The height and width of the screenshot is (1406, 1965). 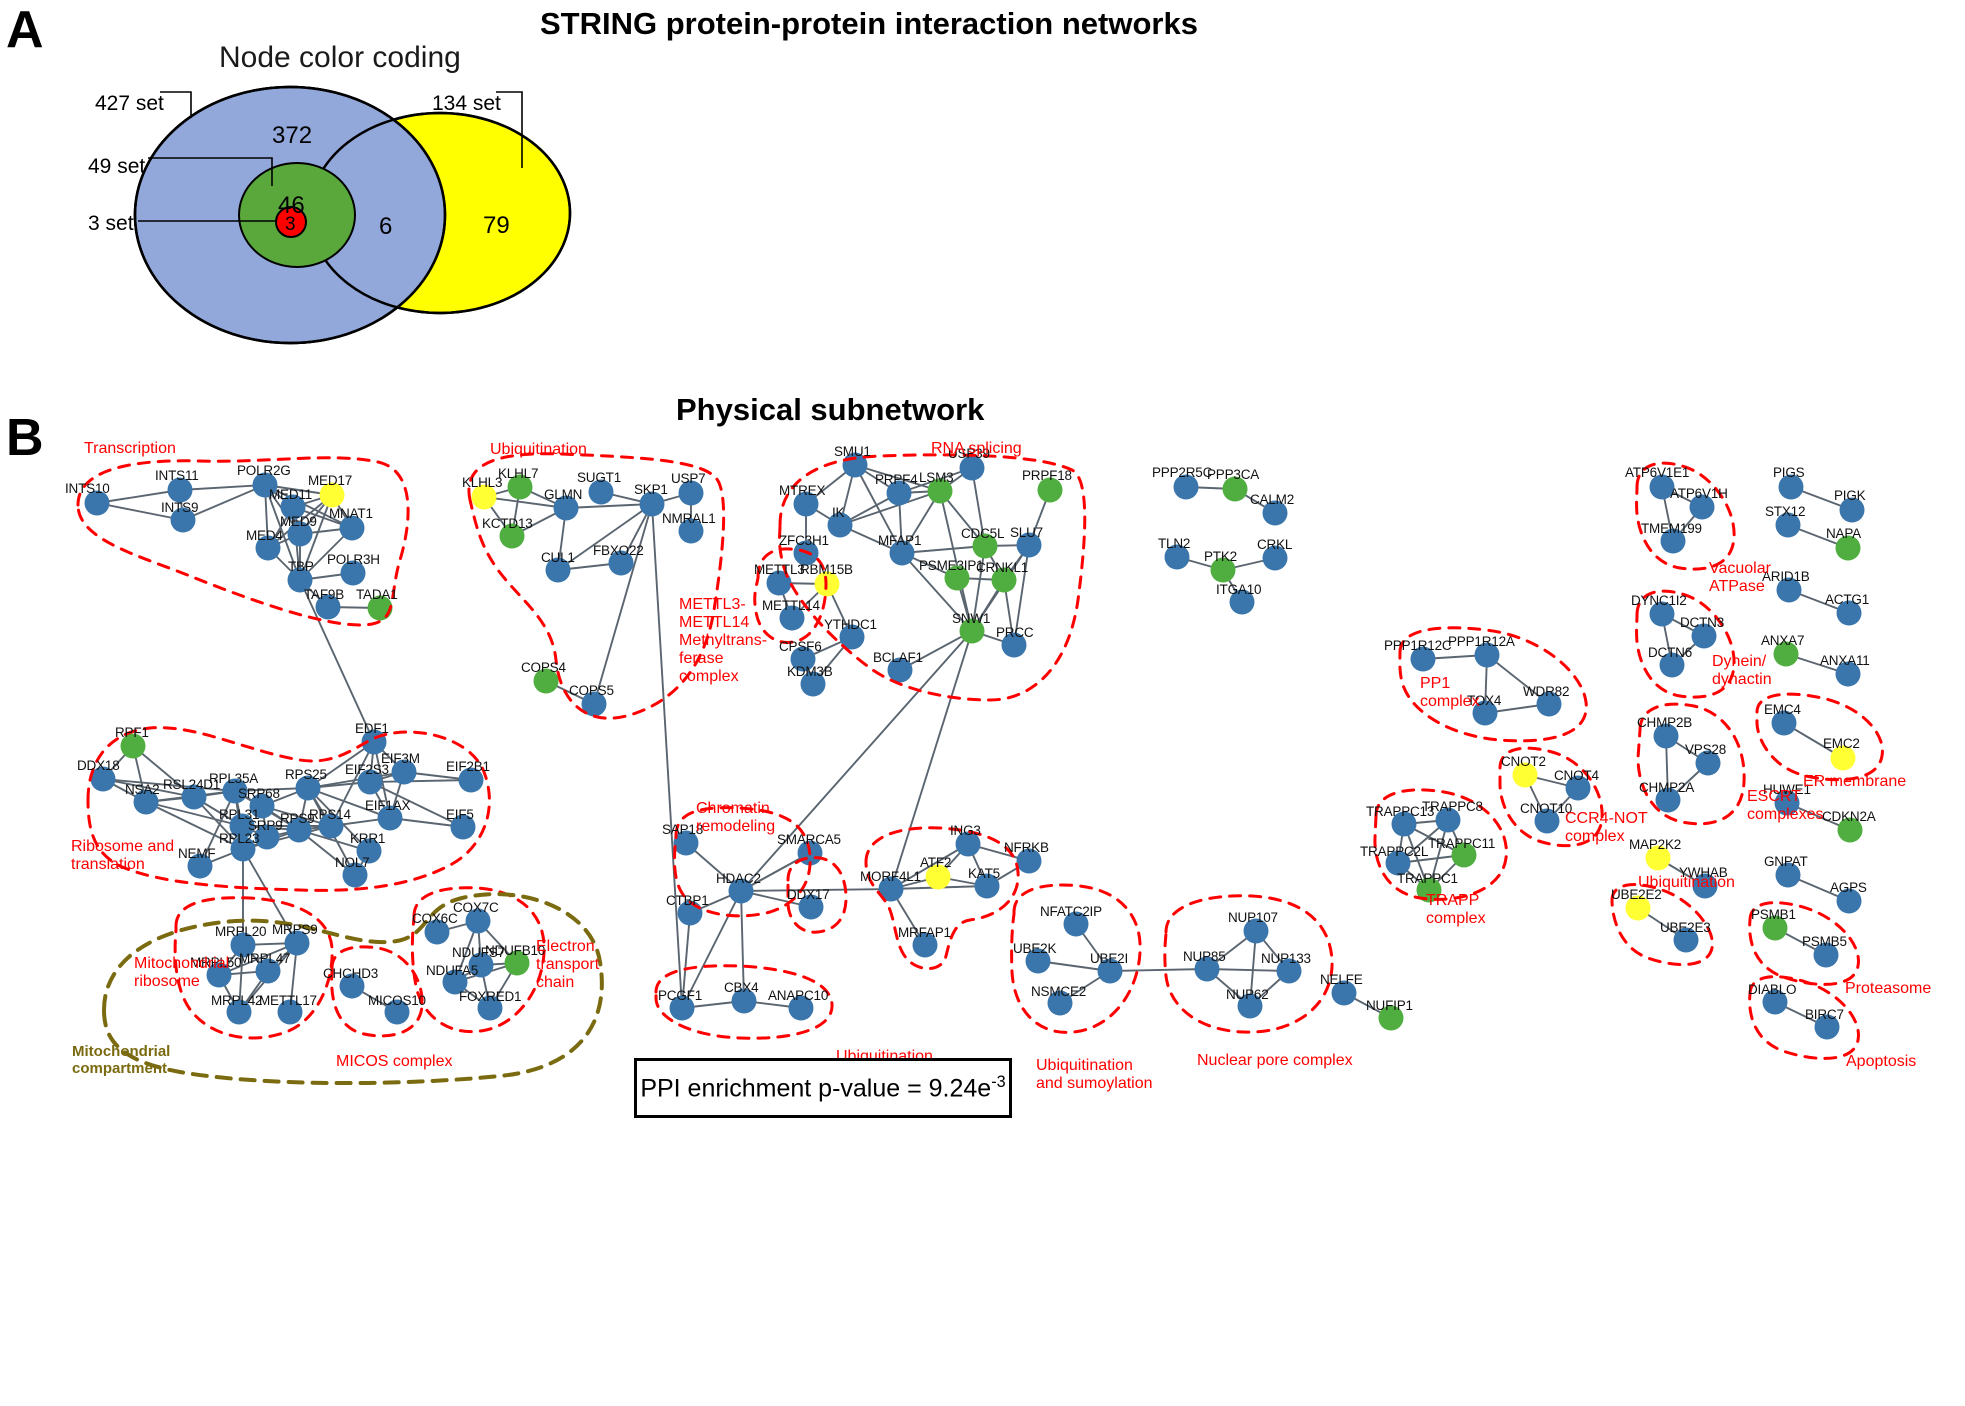 What do you see at coordinates (811, 907) in the screenshot?
I see `protein-node-ddx17` at bounding box center [811, 907].